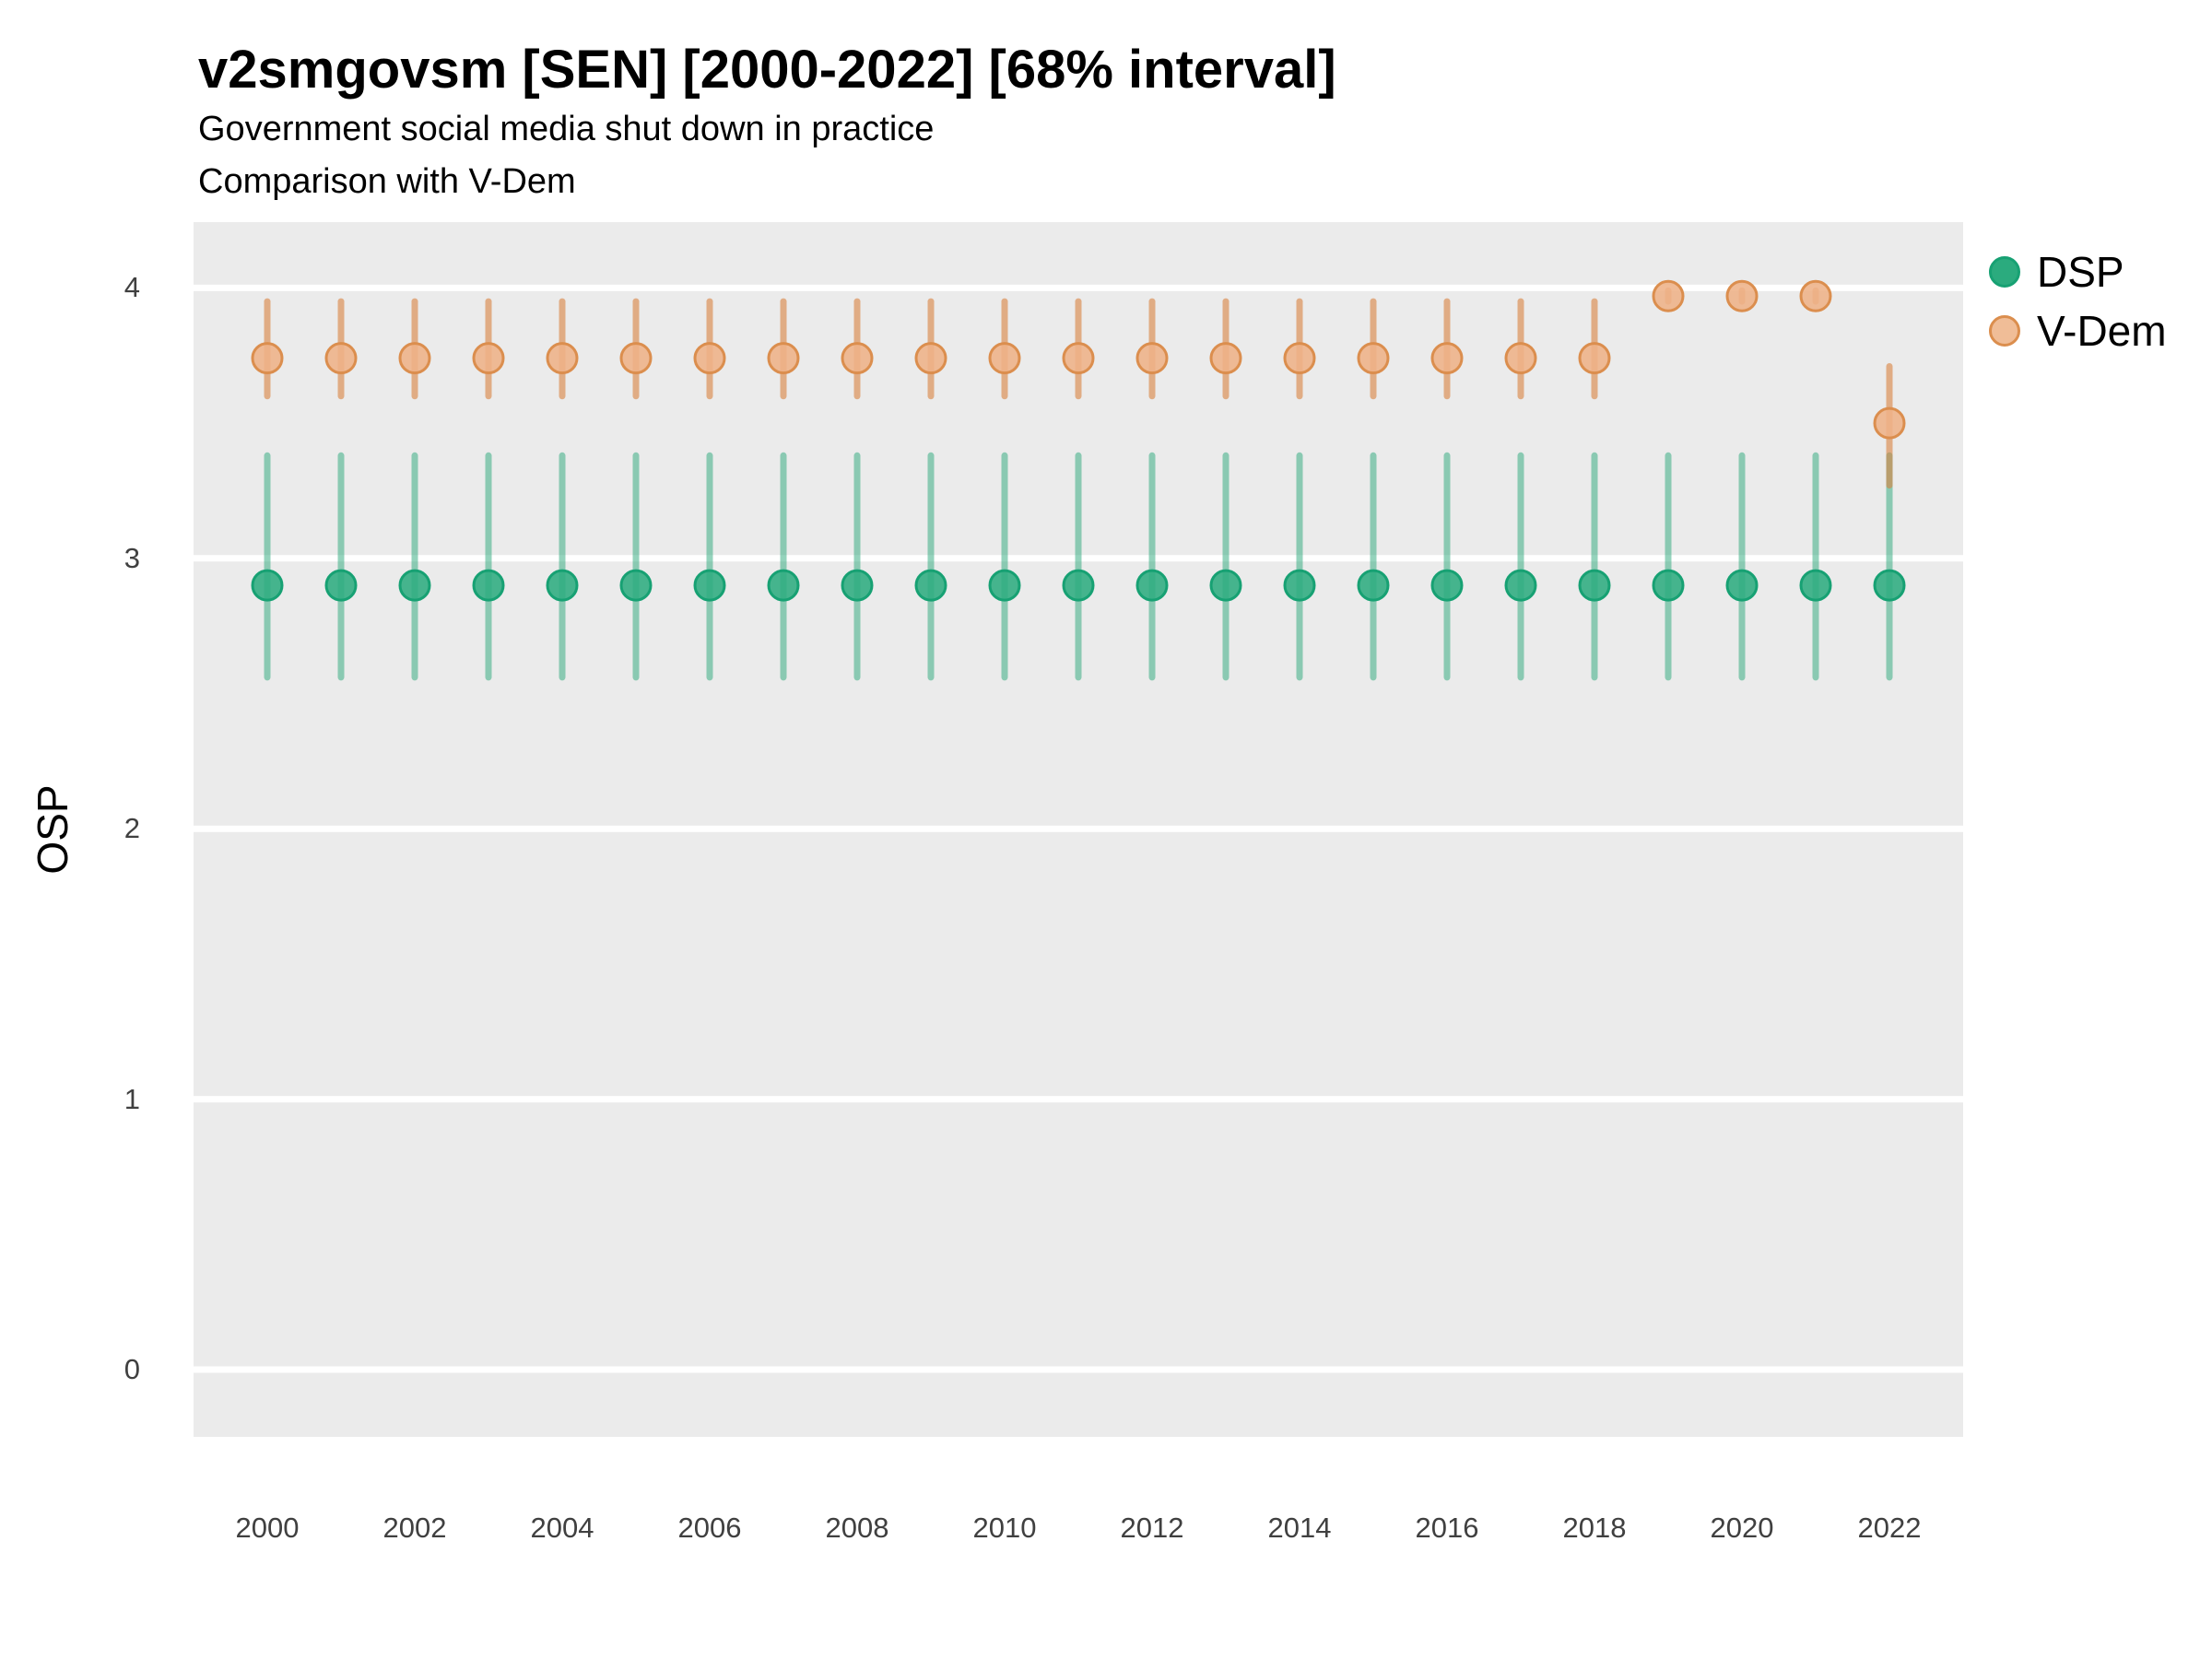 The height and width of the screenshot is (1659, 2212). What do you see at coordinates (1299, 1528) in the screenshot?
I see `x-tick-label: 2014` at bounding box center [1299, 1528].